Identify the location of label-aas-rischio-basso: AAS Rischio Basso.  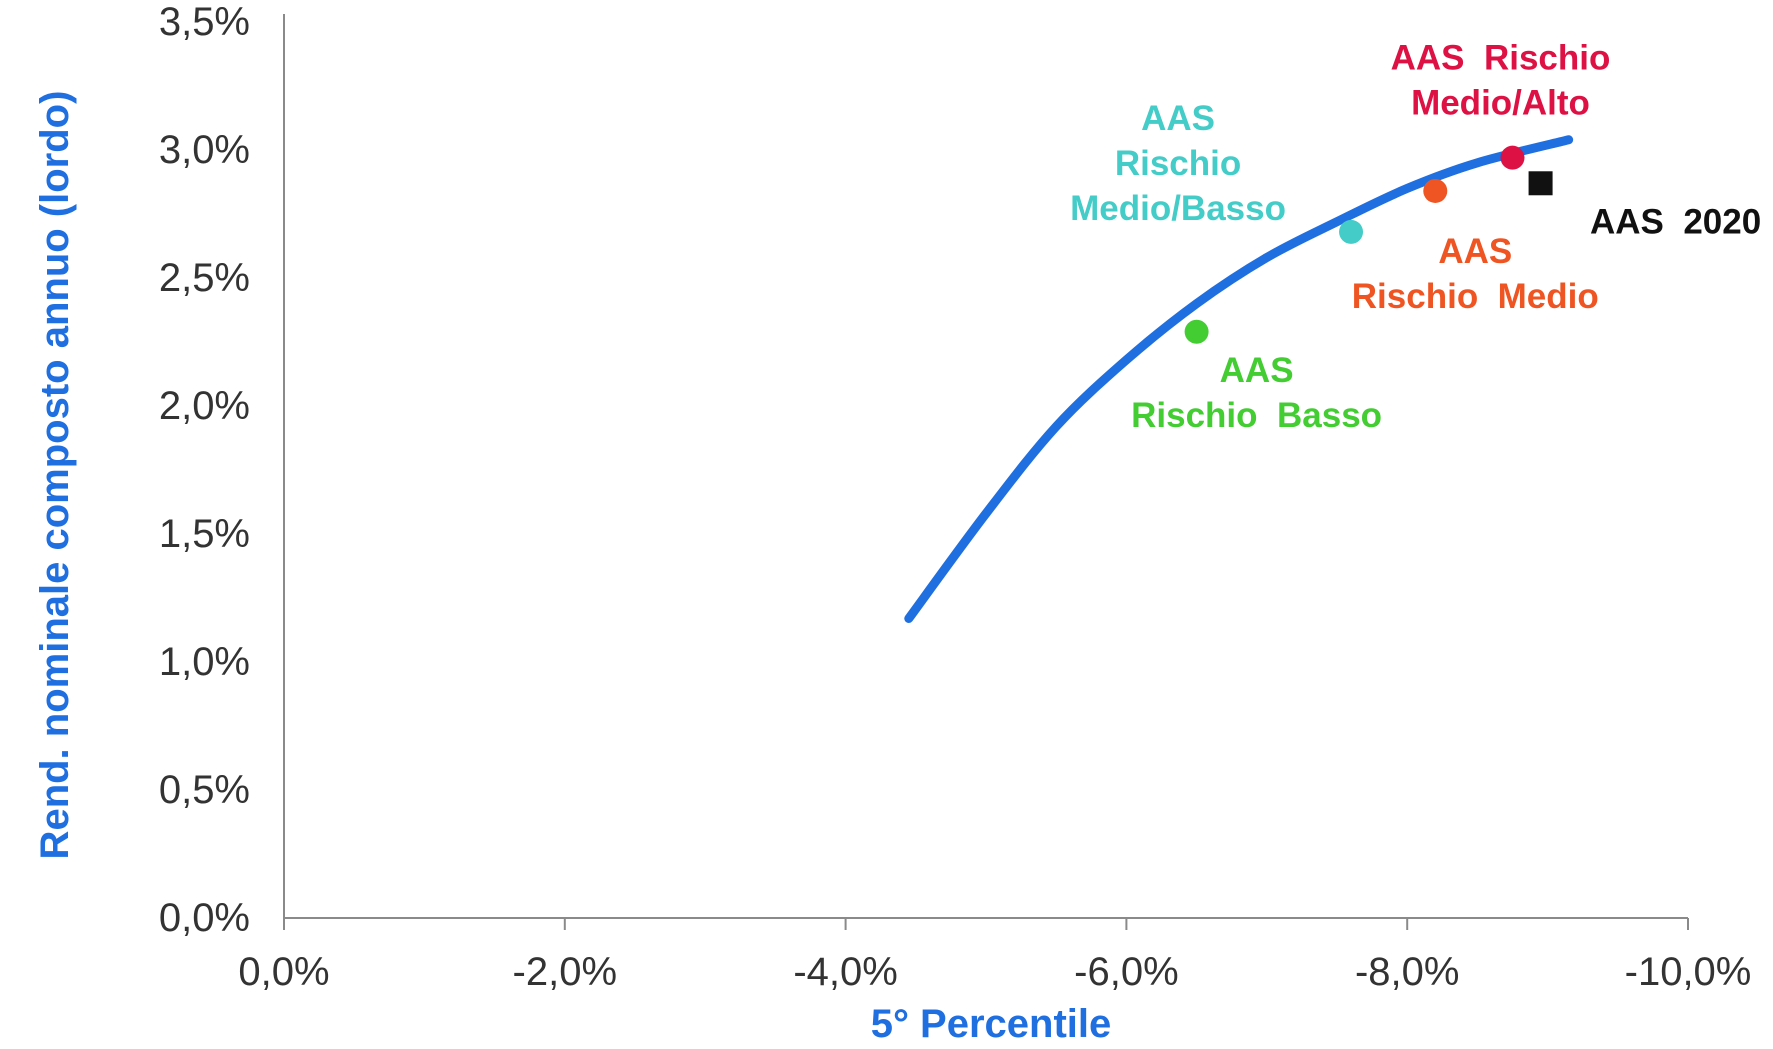
(1256, 393).